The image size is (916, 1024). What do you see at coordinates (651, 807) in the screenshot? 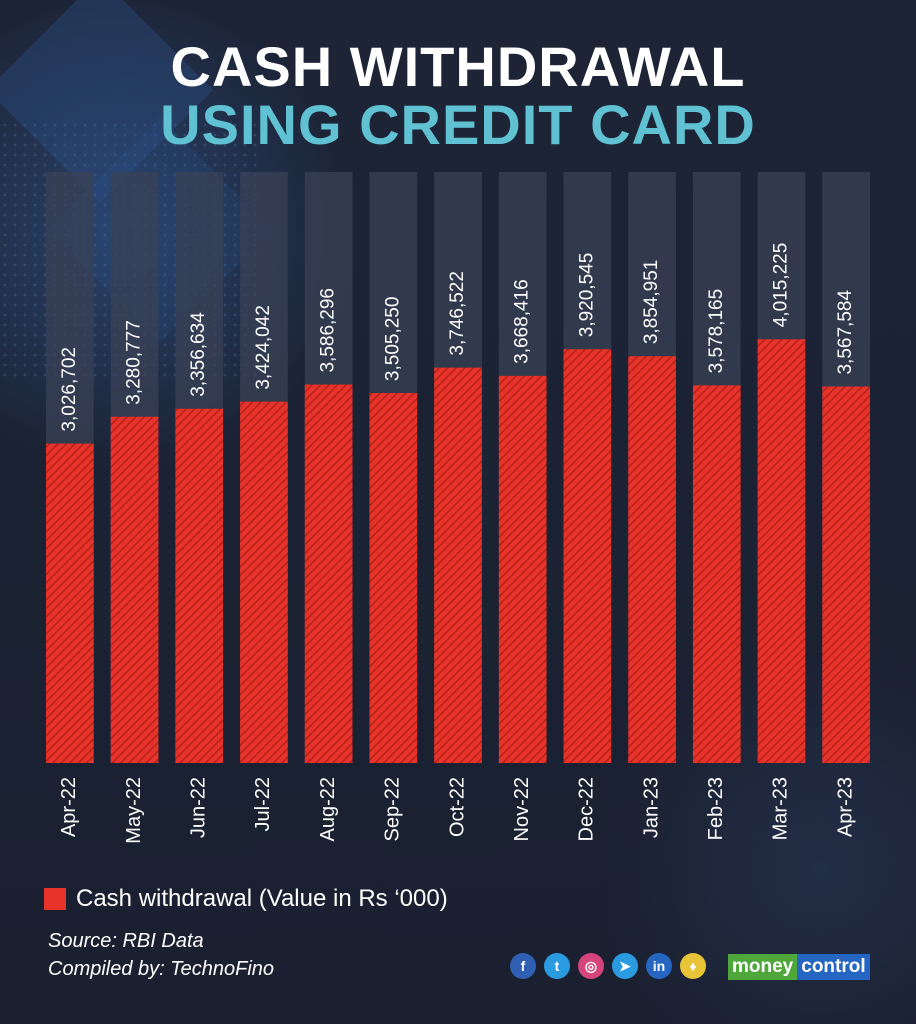
I see `x-tick-label: Jan-23` at bounding box center [651, 807].